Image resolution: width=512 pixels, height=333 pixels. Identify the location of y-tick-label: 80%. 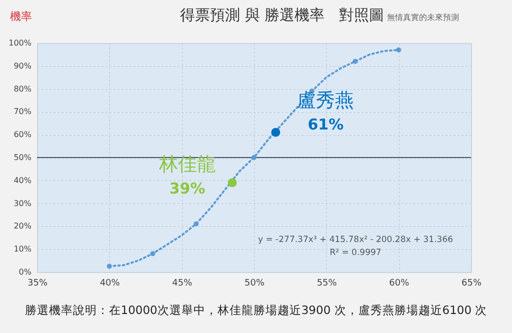
(23, 89).